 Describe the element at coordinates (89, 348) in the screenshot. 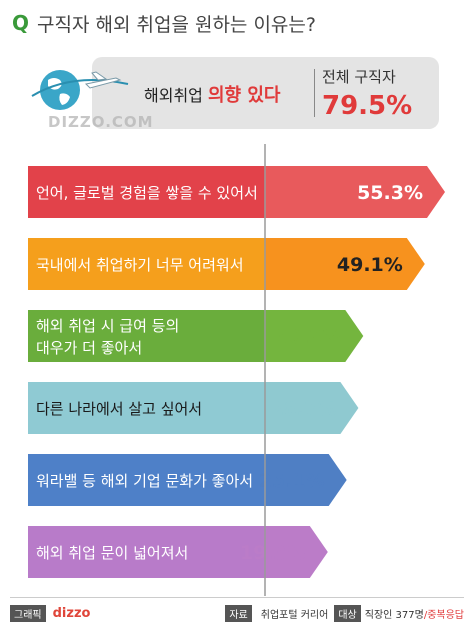

I see `category-label: 대우가 더 좋아서` at that location.